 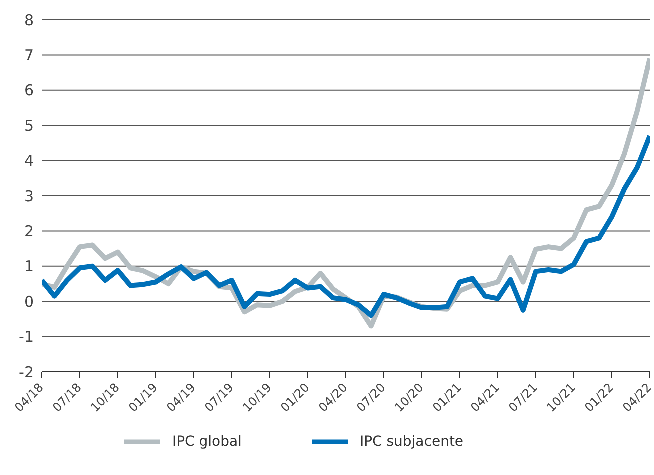 What do you see at coordinates (29, 55) in the screenshot?
I see `y-tick-label: 7` at bounding box center [29, 55].